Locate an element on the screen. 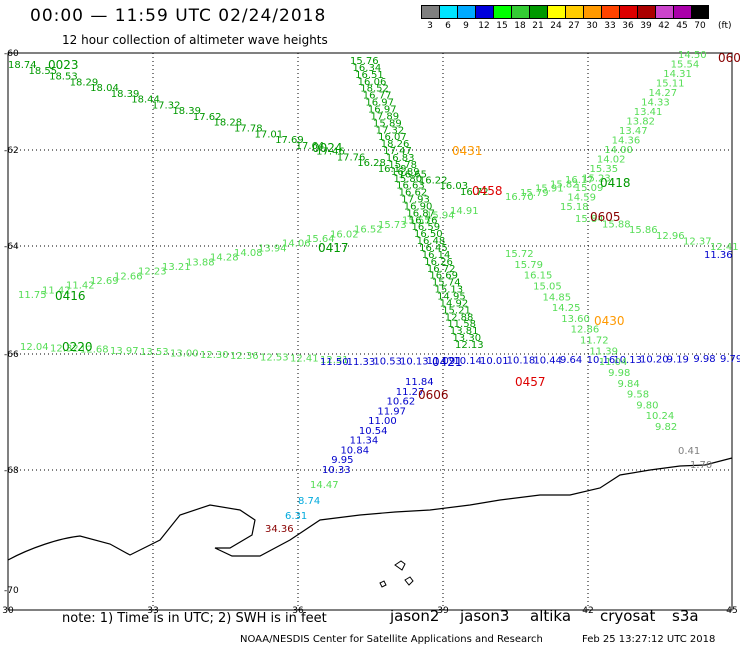 The height and width of the screenshot is (650, 740). value-label: 14.91 is located at coordinates (464, 211).